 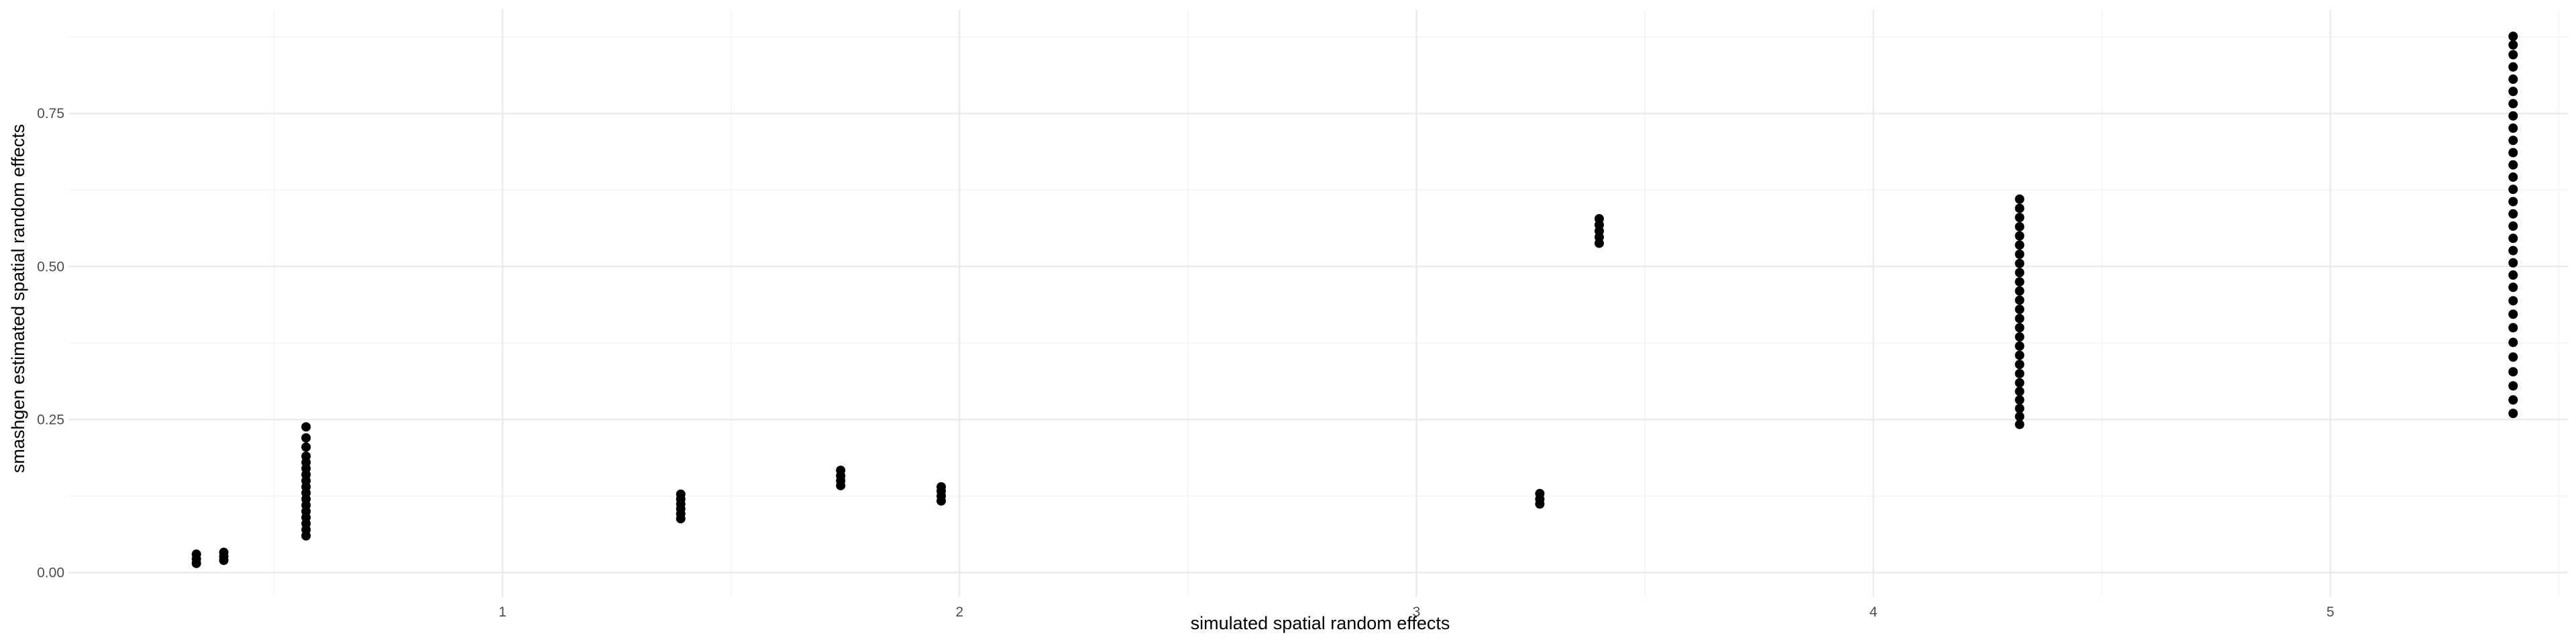 I want to click on y-axis-tick-labels: 0.00 0.25 0.50 0.75, so click(x=50, y=343).